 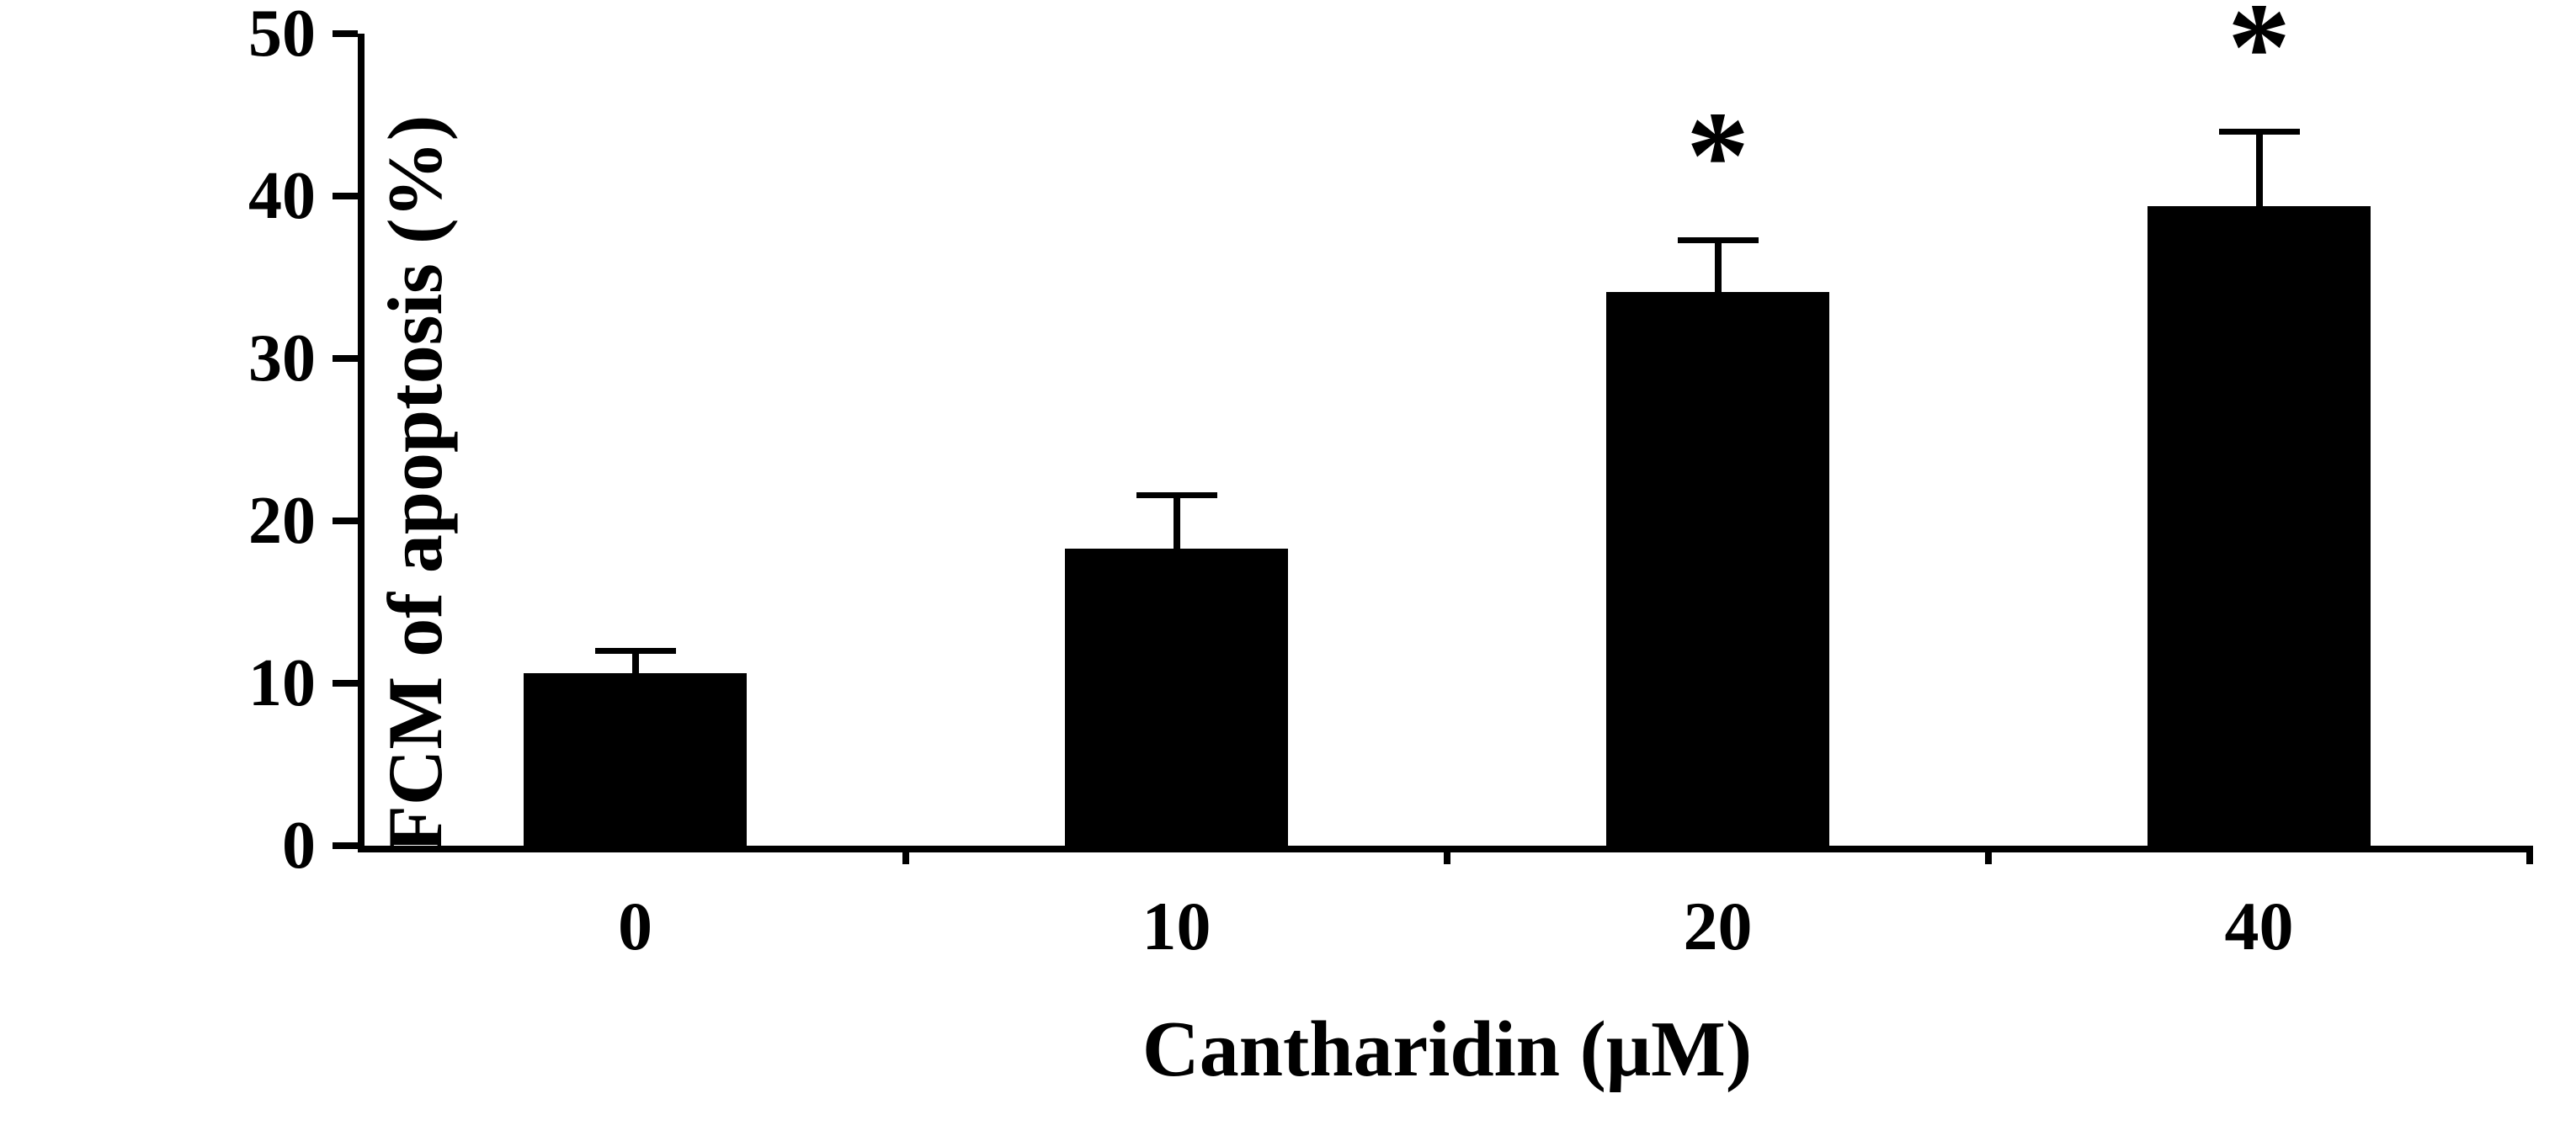 I want to click on x-category-label: 40, so click(x=2259, y=926).